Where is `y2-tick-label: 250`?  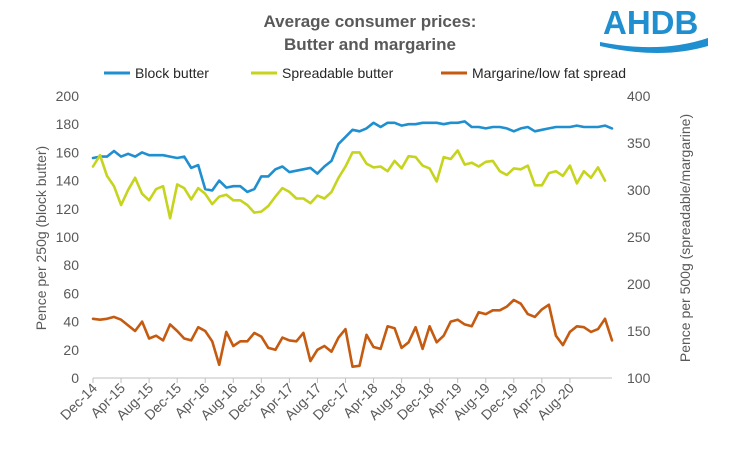
y2-tick-label: 250 is located at coordinates (639, 237).